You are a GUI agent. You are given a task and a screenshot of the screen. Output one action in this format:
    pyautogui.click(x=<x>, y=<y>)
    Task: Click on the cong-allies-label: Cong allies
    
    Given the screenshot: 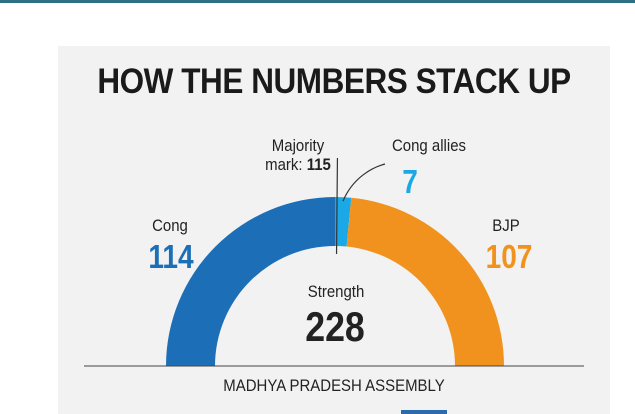 What is the action you would take?
    pyautogui.click(x=429, y=145)
    